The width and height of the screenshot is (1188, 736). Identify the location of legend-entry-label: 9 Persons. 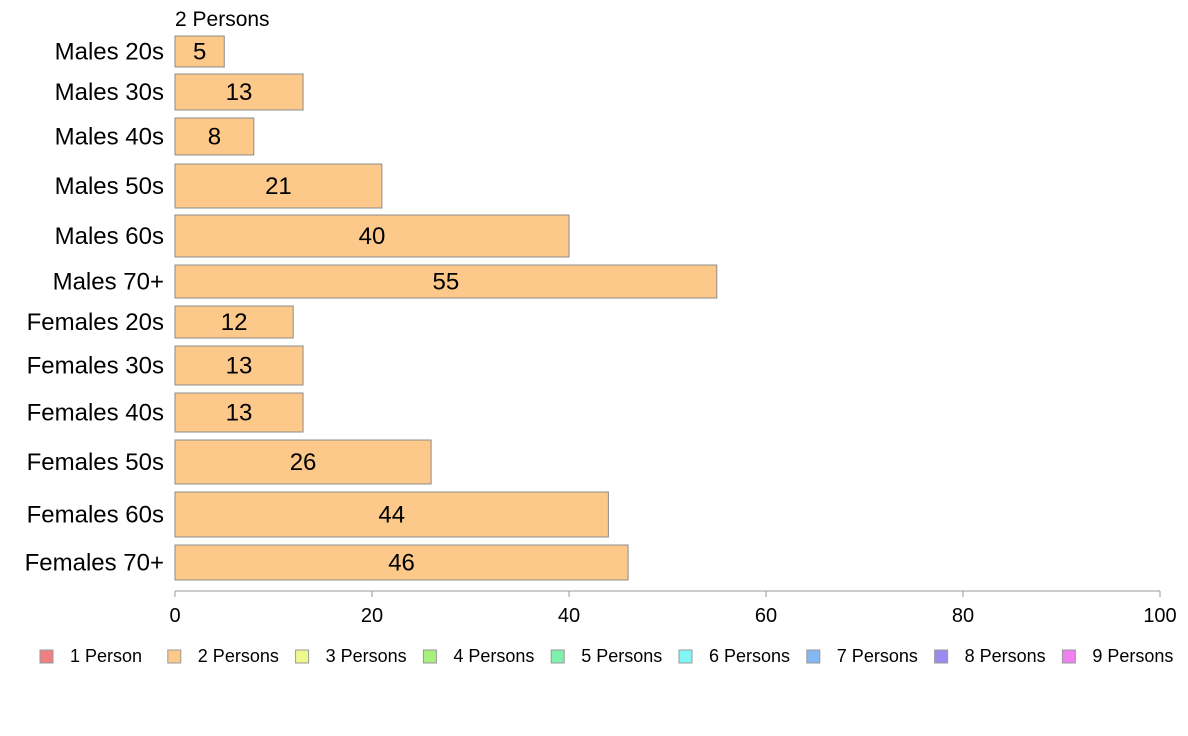
(1132, 656).